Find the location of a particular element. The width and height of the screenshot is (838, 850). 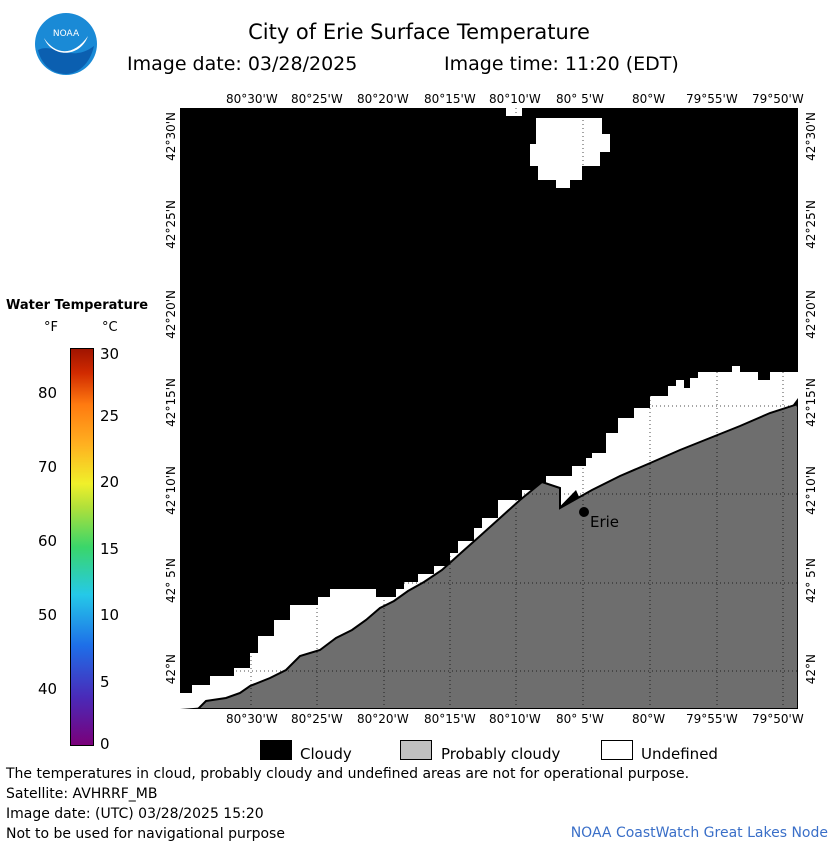

satellite: Satellite: AVHRRF_MB is located at coordinates (82, 794).